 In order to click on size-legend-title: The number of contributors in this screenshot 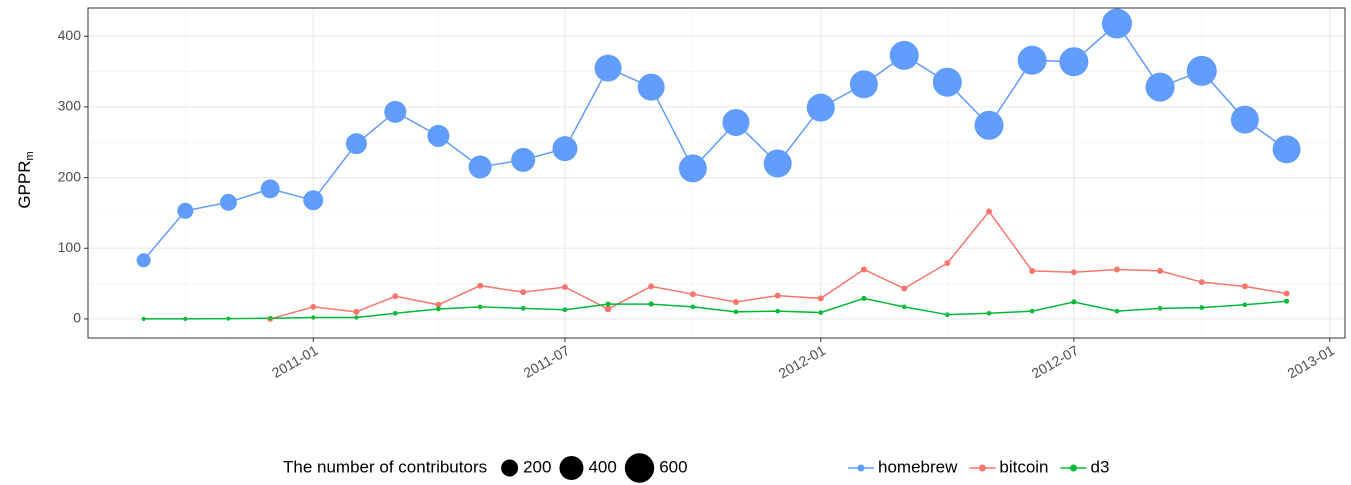, I will do `click(385, 466)`.